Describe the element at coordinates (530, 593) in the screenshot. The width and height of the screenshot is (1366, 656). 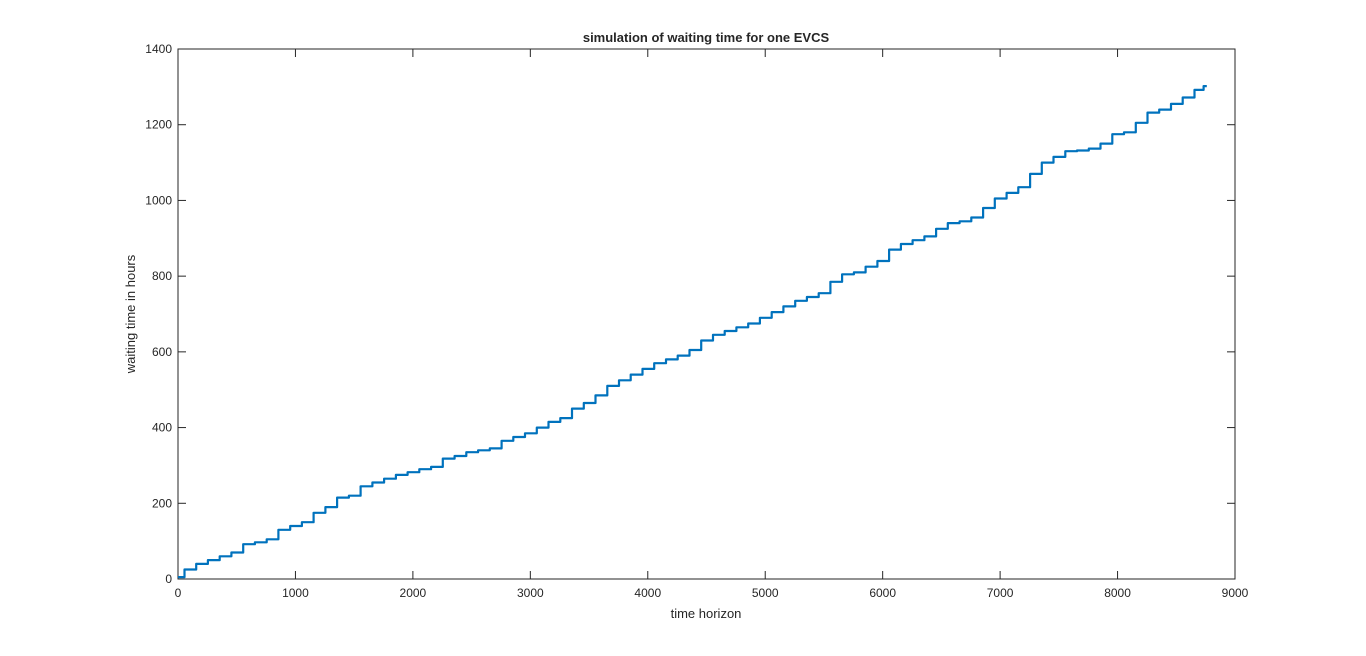
I see `x-tick-label: 3000` at that location.